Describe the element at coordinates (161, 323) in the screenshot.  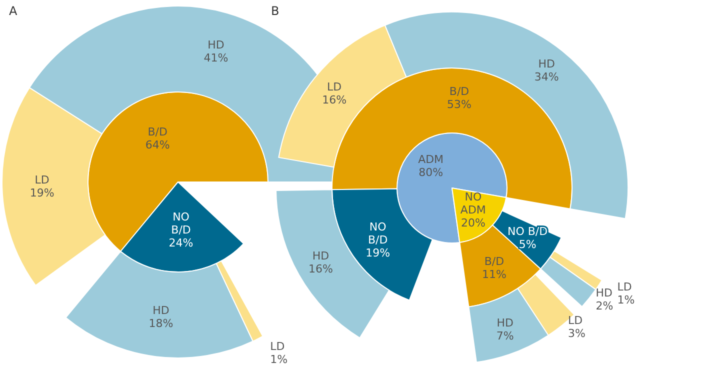
I see `data-label: 18%` at that location.